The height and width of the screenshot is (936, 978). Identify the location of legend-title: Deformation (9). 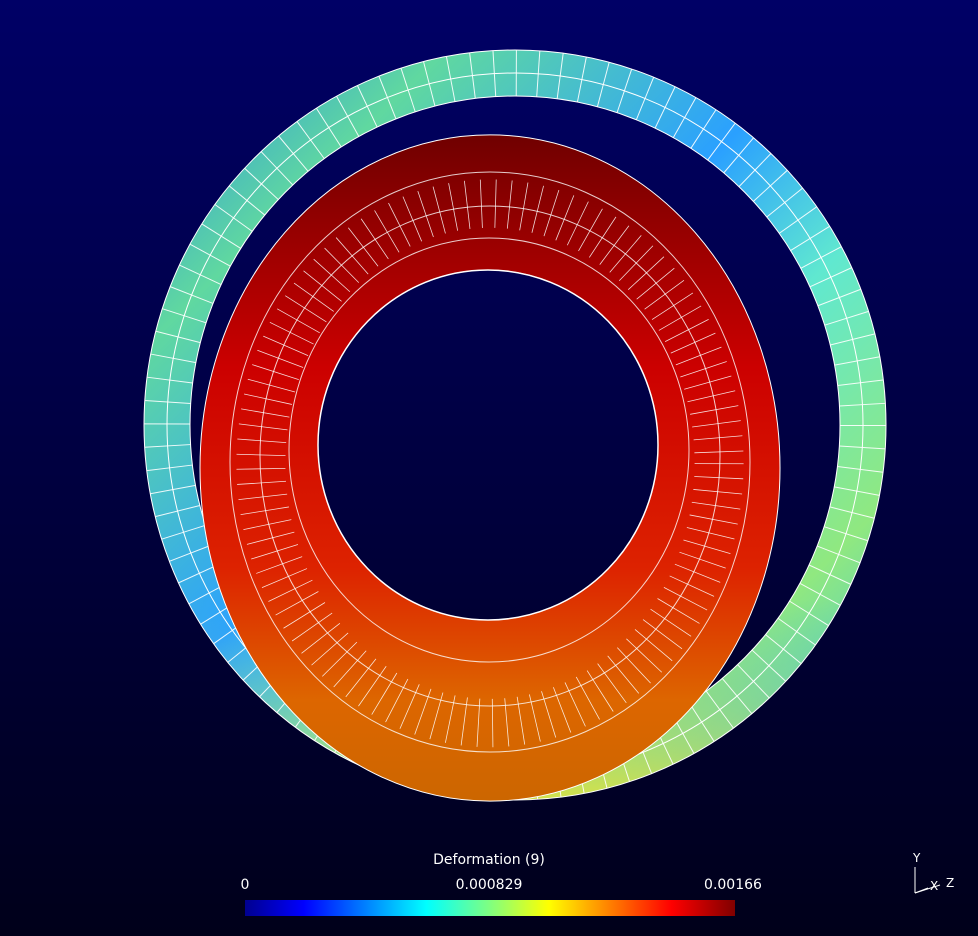
(489, 860).